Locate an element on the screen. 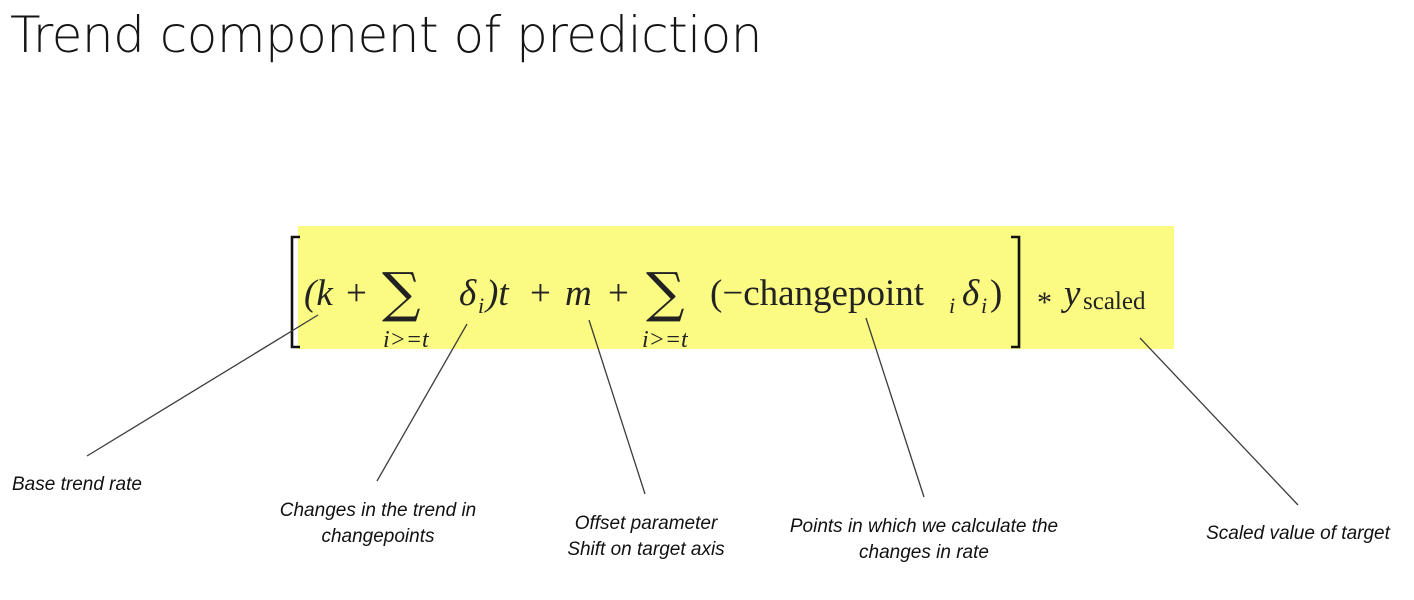  formula-highlight is located at coordinates (736, 287).